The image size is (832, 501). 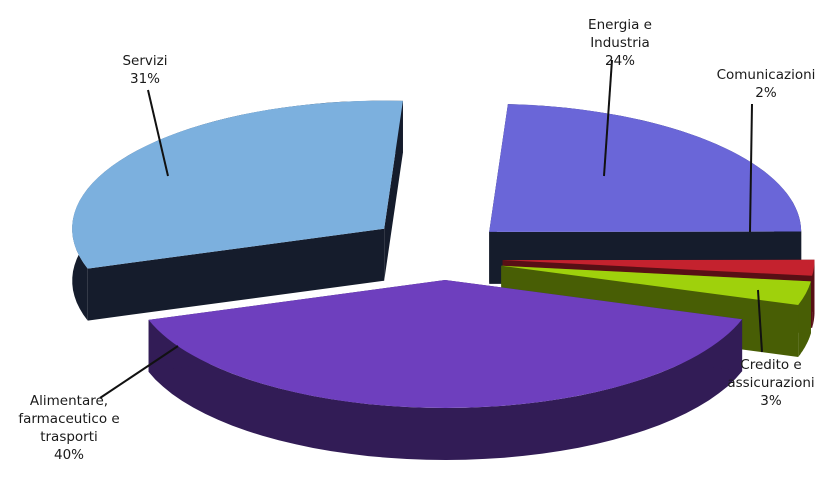 What do you see at coordinates (237, 184) in the screenshot?
I see `slice-top-servizi` at bounding box center [237, 184].